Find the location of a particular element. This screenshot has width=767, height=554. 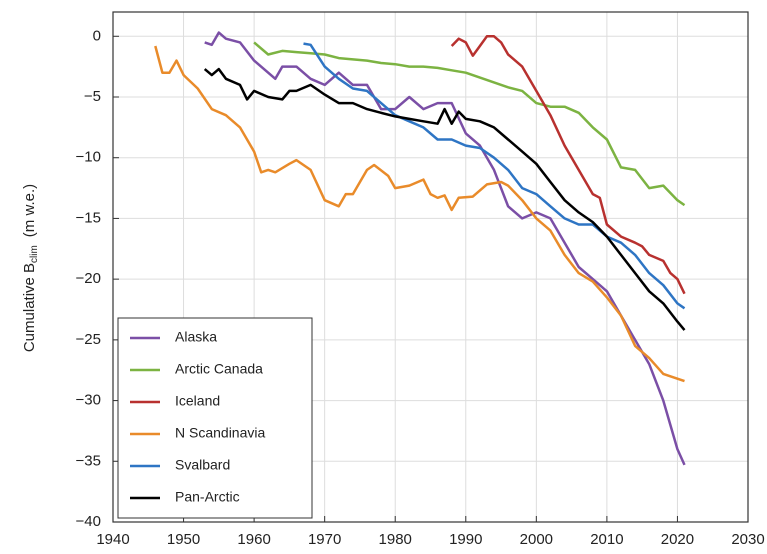

x-tick-label: 1970 is located at coordinates (324, 539).